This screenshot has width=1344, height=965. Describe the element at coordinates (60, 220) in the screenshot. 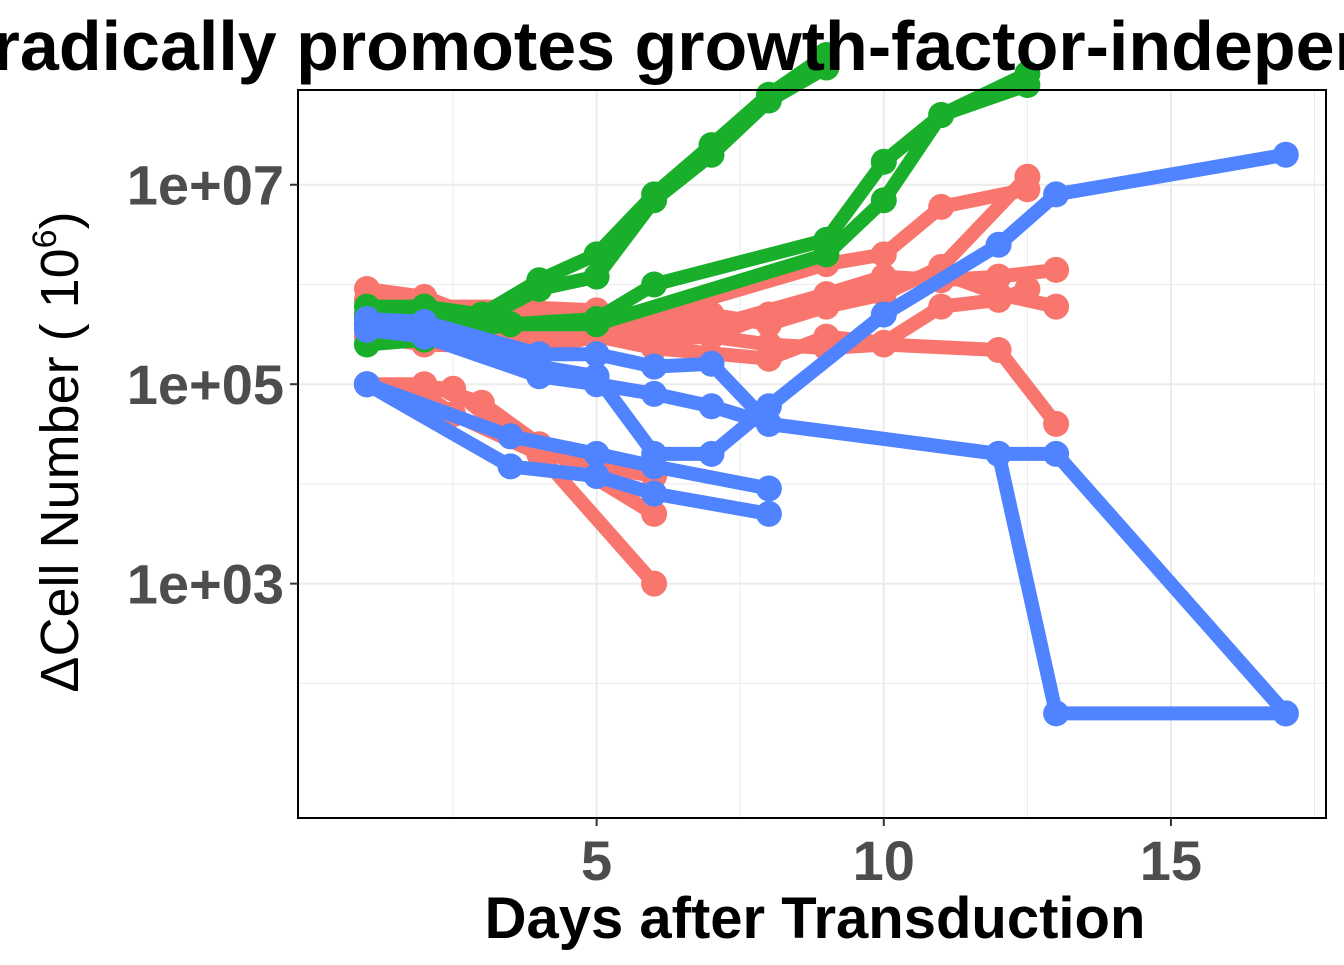

I see `y-axis-label-close: )` at that location.